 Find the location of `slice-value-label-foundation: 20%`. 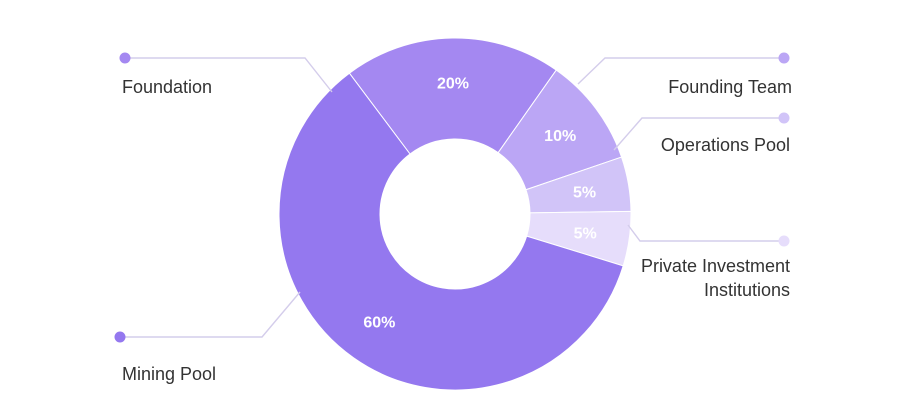

slice-value-label-foundation: 20% is located at coordinates (453, 84).